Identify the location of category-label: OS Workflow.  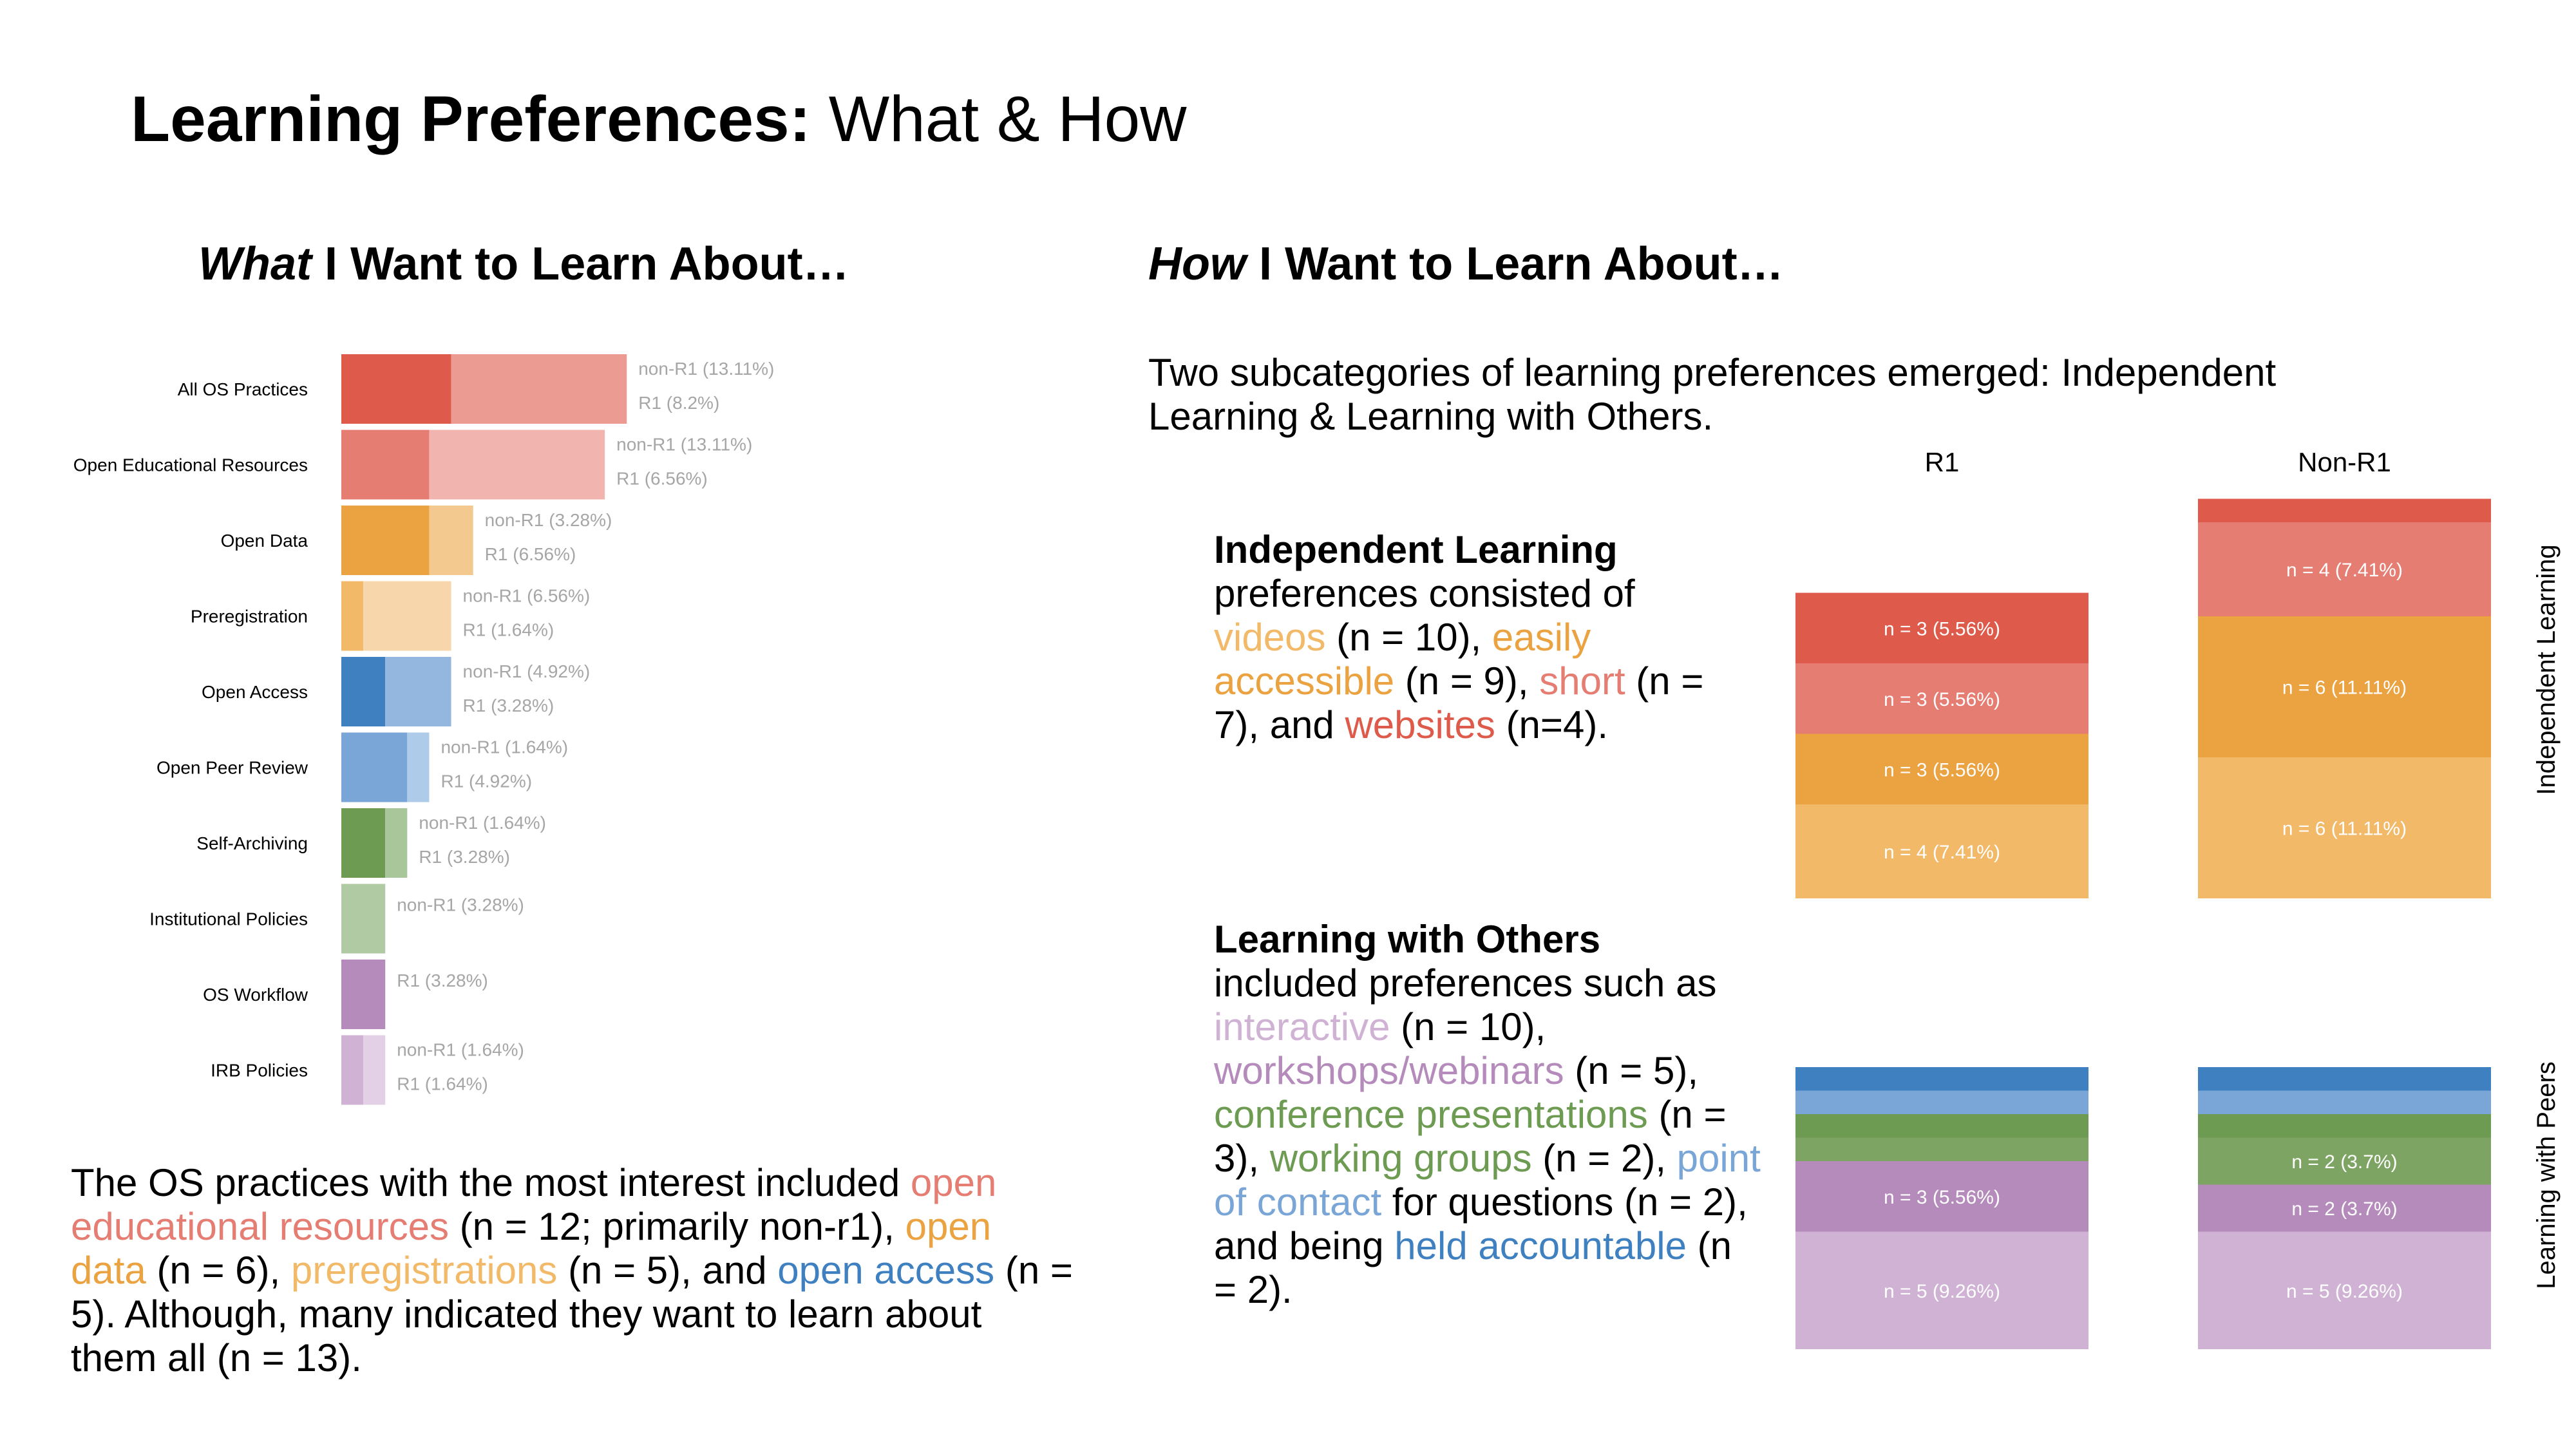
(256, 995).